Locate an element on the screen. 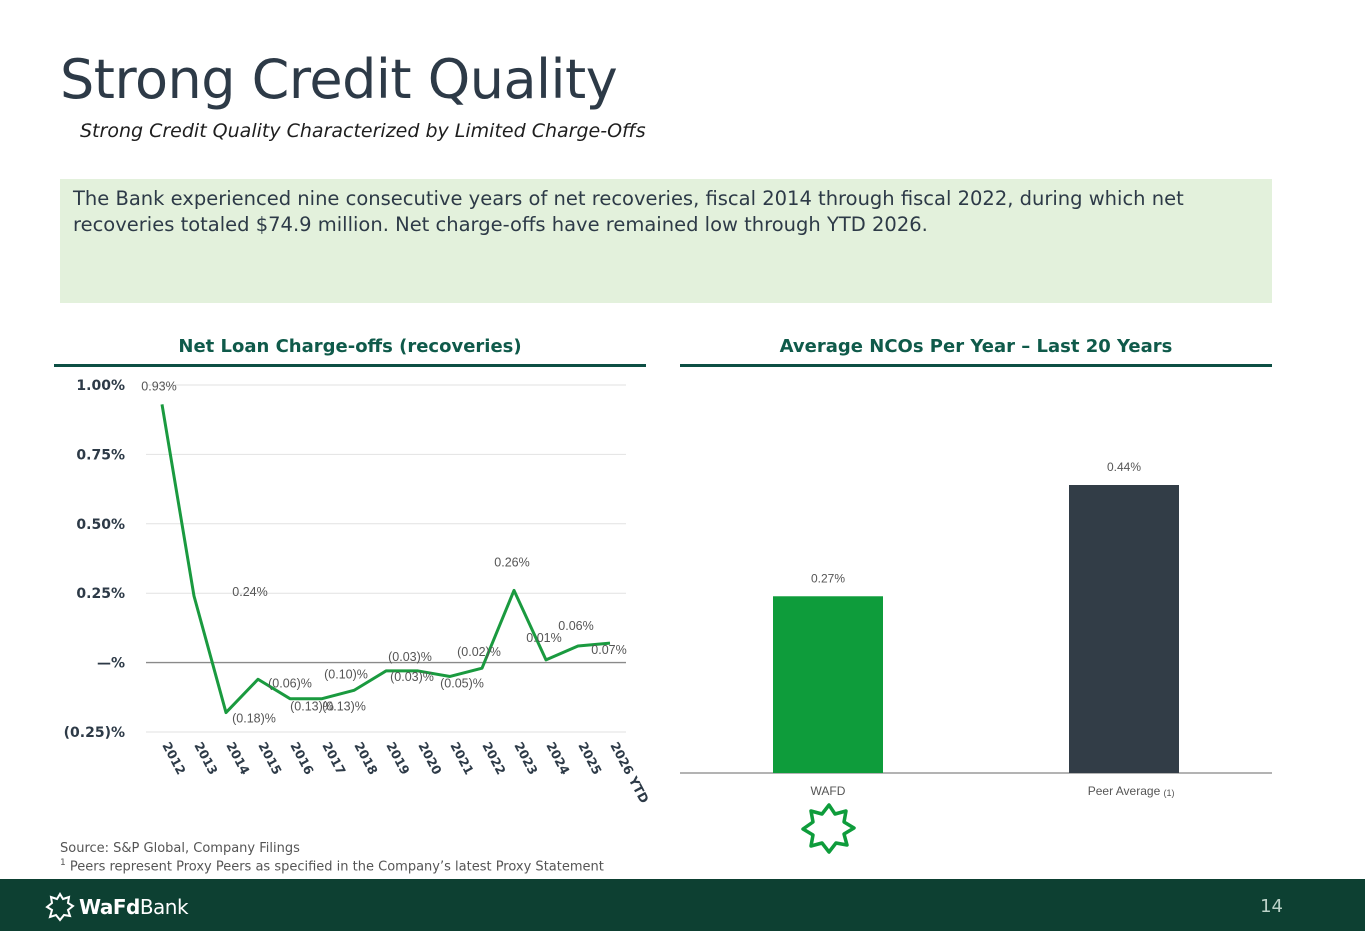 Image resolution: width=1365 pixels, height=931 pixels. bar-category-label: Peer Average is located at coordinates (1124, 791).